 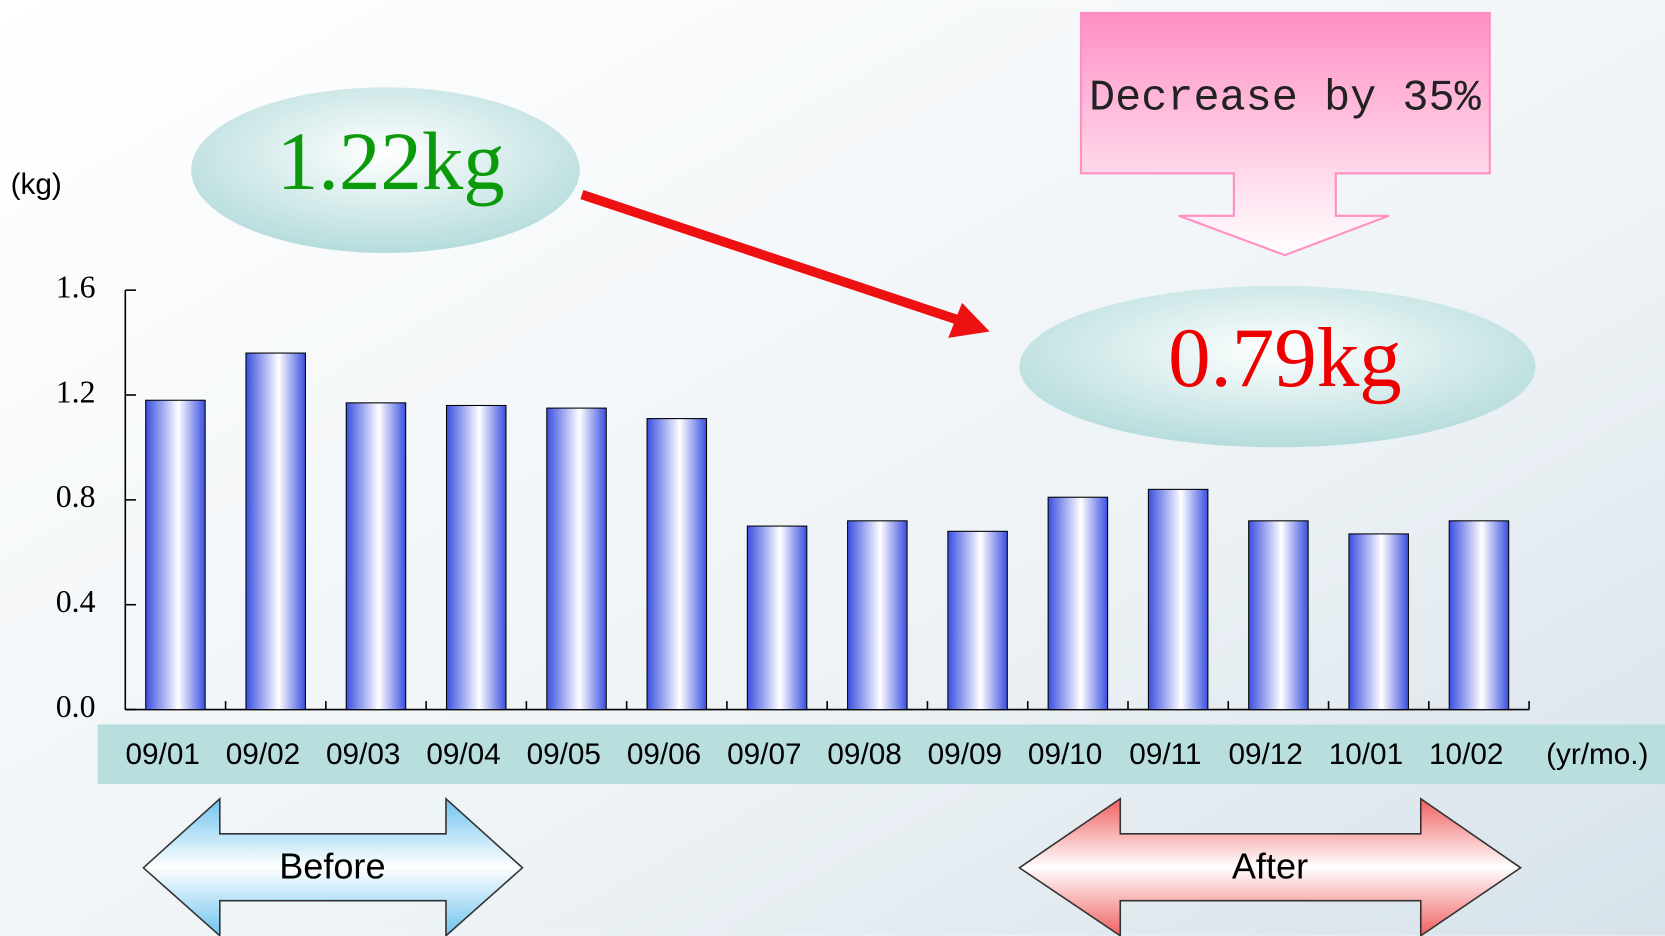 I want to click on y-axis-label: (kg), so click(x=36, y=184).